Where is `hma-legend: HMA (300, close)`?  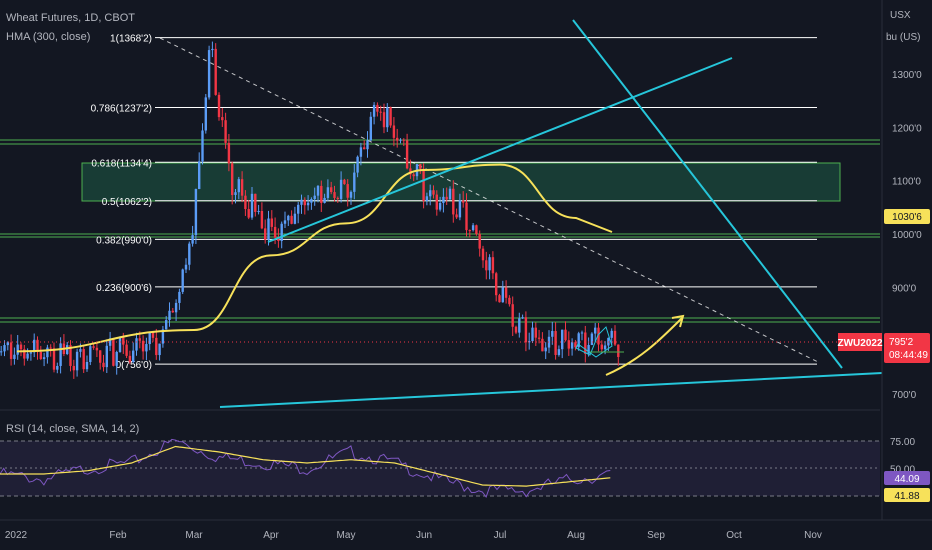
hma-legend: HMA (300, close) is located at coordinates (48, 37).